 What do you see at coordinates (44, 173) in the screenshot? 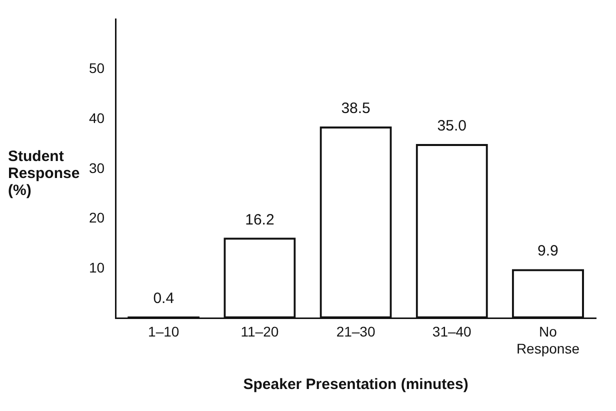
I see `y-axis-title: Student Response (%)` at bounding box center [44, 173].